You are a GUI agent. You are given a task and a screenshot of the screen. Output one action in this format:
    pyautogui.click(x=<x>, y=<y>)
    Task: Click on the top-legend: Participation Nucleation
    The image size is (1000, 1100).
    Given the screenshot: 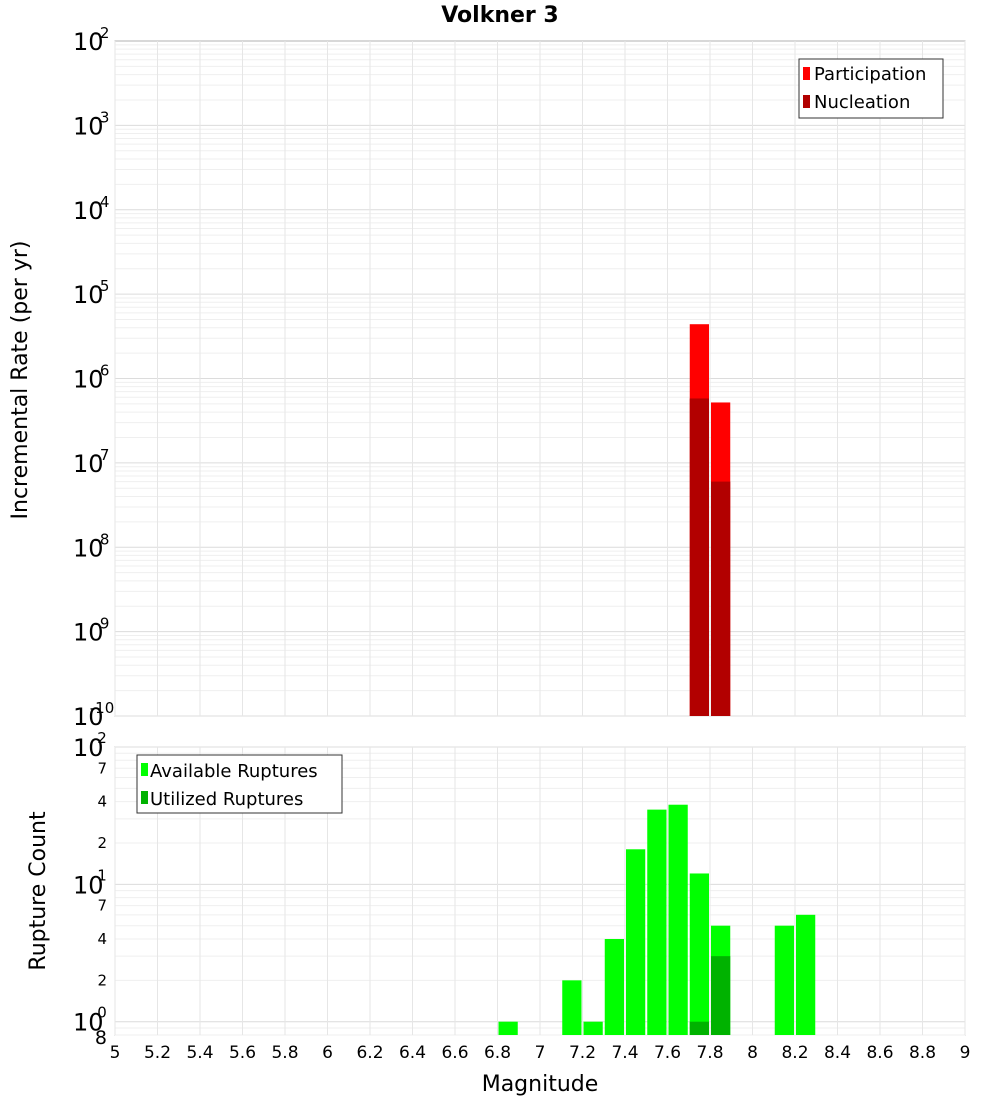 What is the action you would take?
    pyautogui.click(x=871, y=88)
    